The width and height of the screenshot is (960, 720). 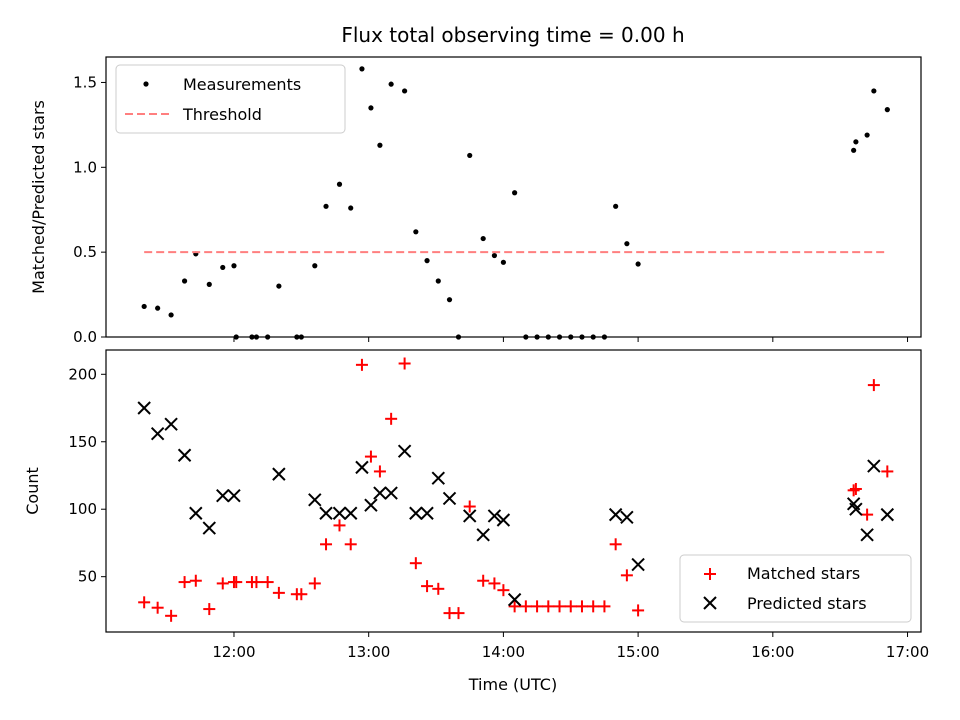 What do you see at coordinates (512, 684) in the screenshot?
I see `x-axis-label: Time (UTC)` at bounding box center [512, 684].